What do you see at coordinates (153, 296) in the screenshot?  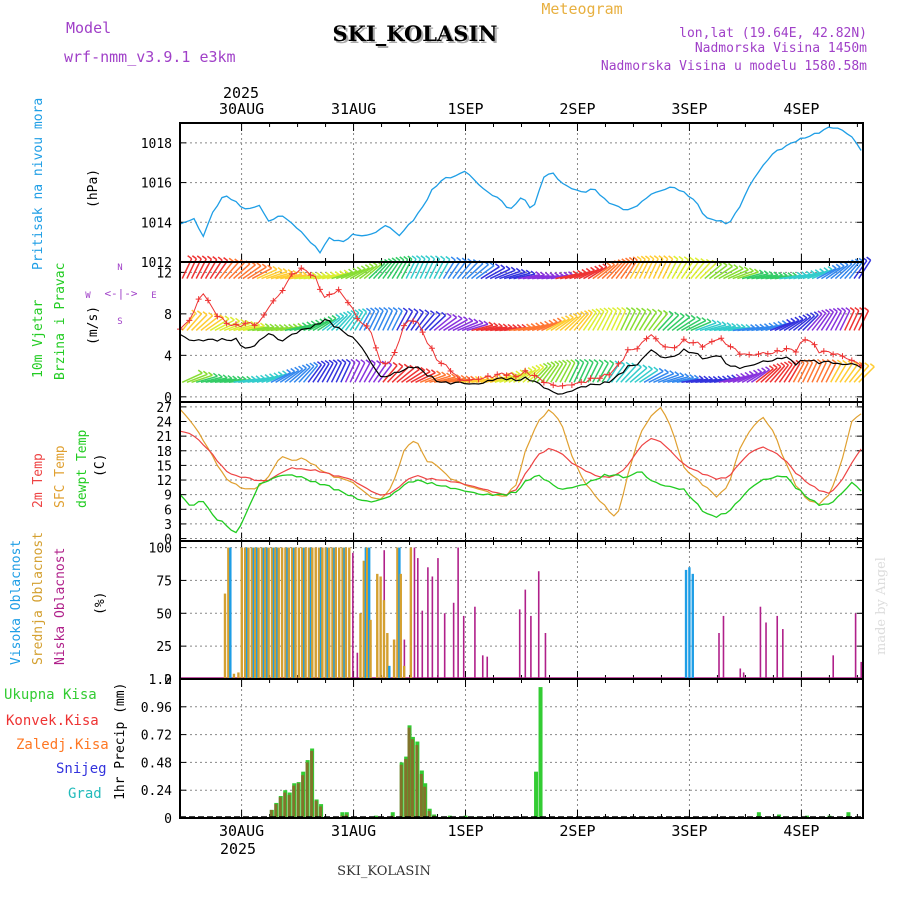 I see `compass-e: E` at bounding box center [153, 296].